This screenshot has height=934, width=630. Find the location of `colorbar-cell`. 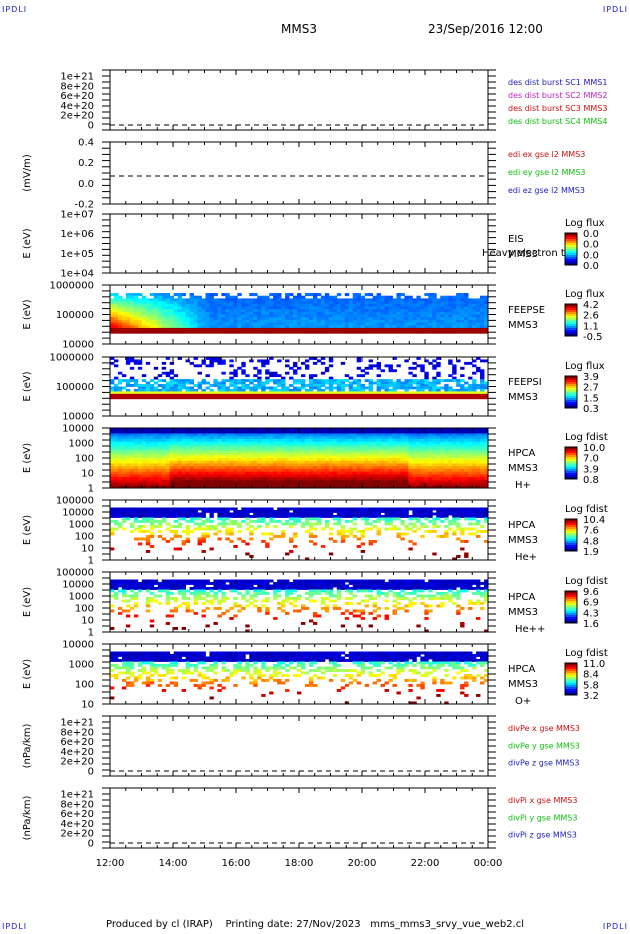

colorbar-cell is located at coordinates (571, 252).